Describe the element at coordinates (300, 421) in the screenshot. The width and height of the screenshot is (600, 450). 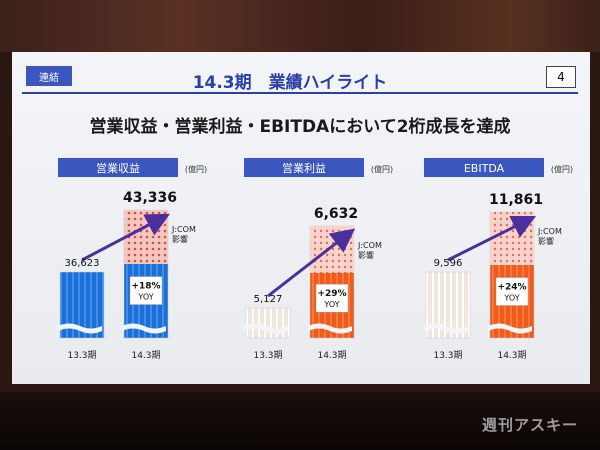
I see `stage-floor` at that location.